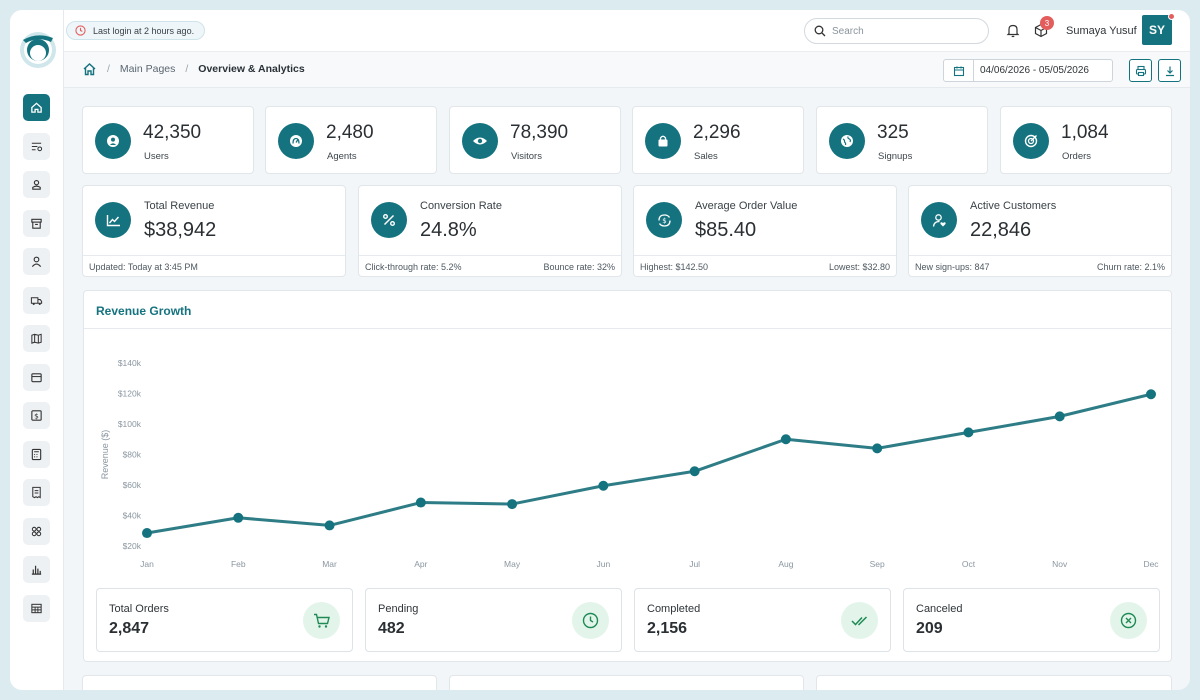 This screenshot has width=1200, height=700. Describe the element at coordinates (147, 69) in the screenshot. I see `breadcrumb-parent: Main Pages` at that location.